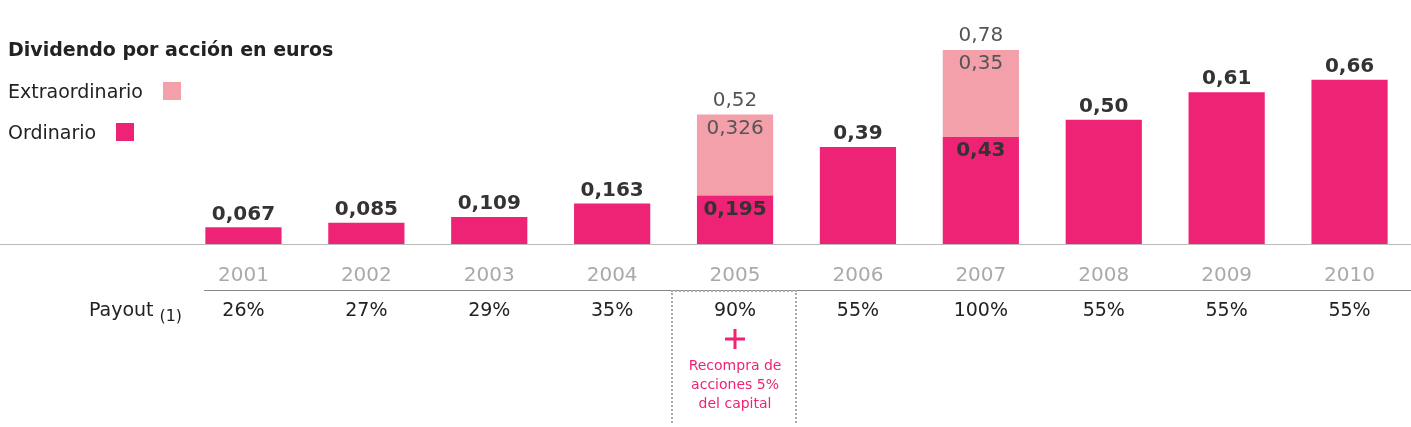 The image size is (1411, 427). What do you see at coordinates (1227, 274) in the screenshot?
I see `x-tick-label: 2009` at bounding box center [1227, 274].